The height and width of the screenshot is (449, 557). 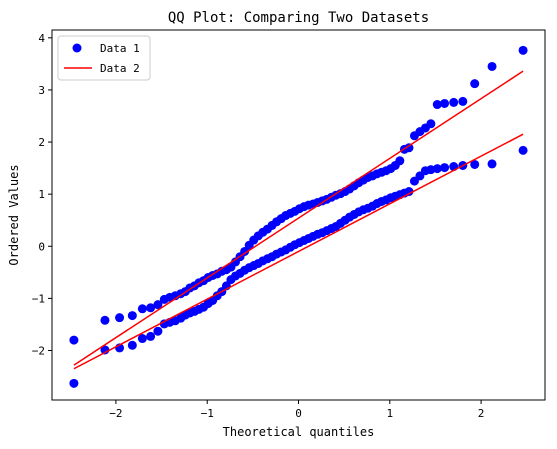 What do you see at coordinates (299, 432) in the screenshot?
I see `x-axis-label: Theoretical quantiles` at bounding box center [299, 432].